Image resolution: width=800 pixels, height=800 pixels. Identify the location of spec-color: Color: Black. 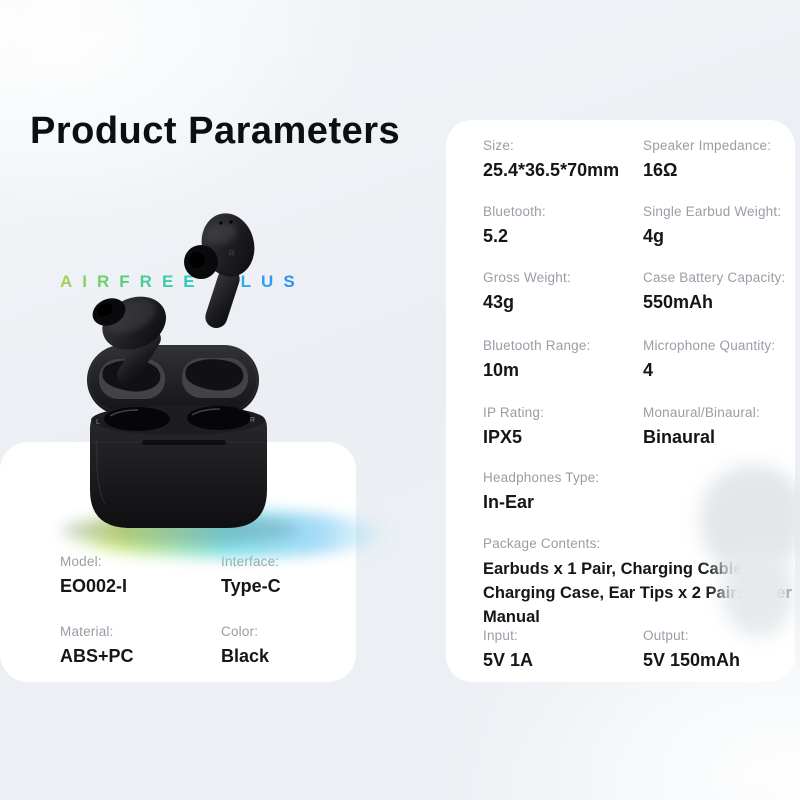
(245, 646).